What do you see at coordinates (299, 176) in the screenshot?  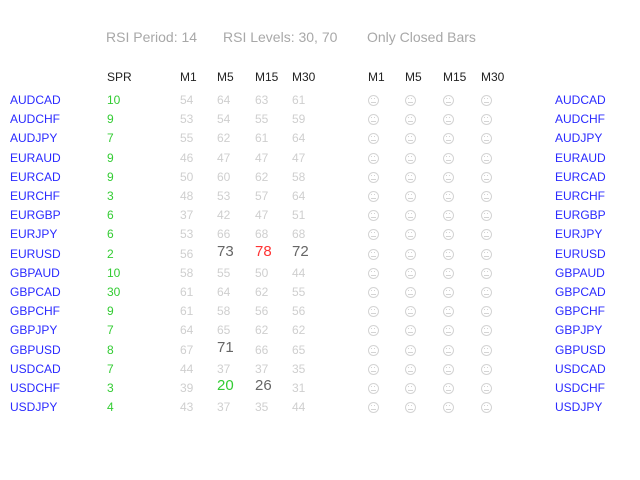 I see `rsi-value-m30: 58` at bounding box center [299, 176].